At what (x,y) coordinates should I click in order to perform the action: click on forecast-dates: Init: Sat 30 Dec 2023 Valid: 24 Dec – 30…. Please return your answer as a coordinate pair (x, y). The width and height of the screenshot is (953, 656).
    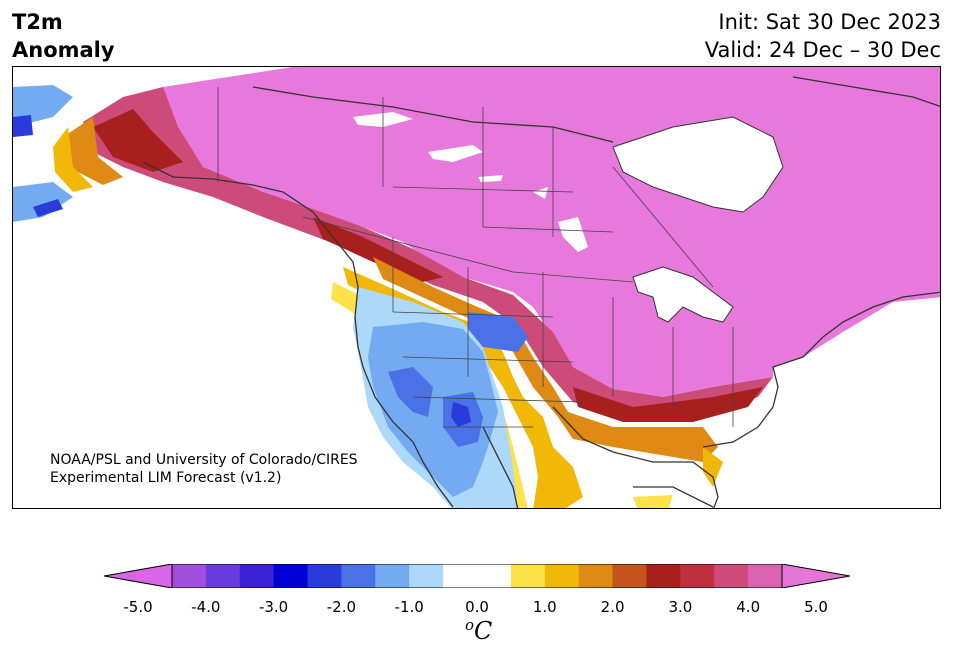
    Looking at the image, I should click on (823, 36).